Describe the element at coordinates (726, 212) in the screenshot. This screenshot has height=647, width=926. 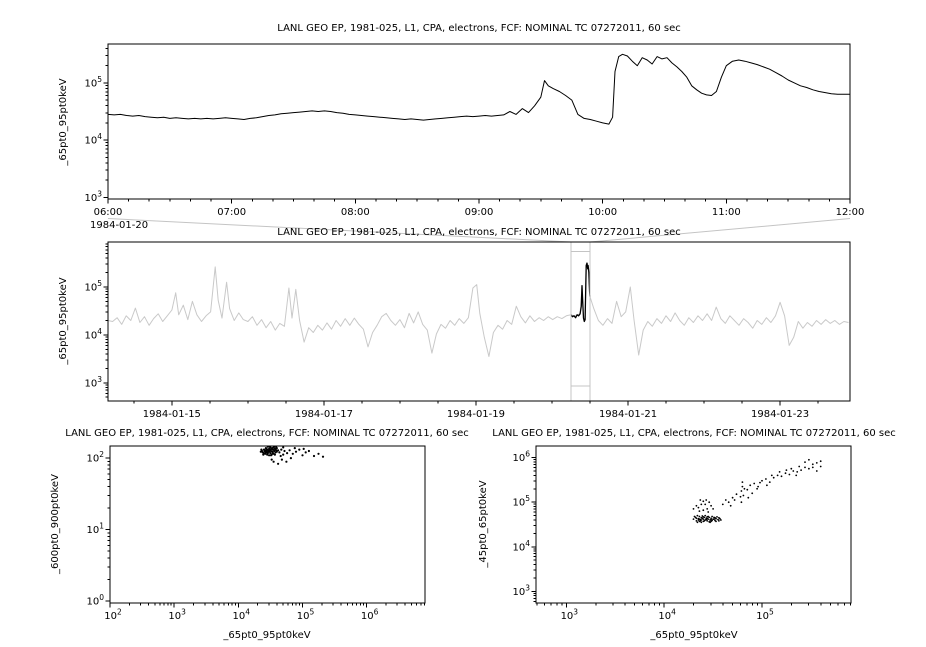
I see `axis-tick-label: 11:00` at that location.